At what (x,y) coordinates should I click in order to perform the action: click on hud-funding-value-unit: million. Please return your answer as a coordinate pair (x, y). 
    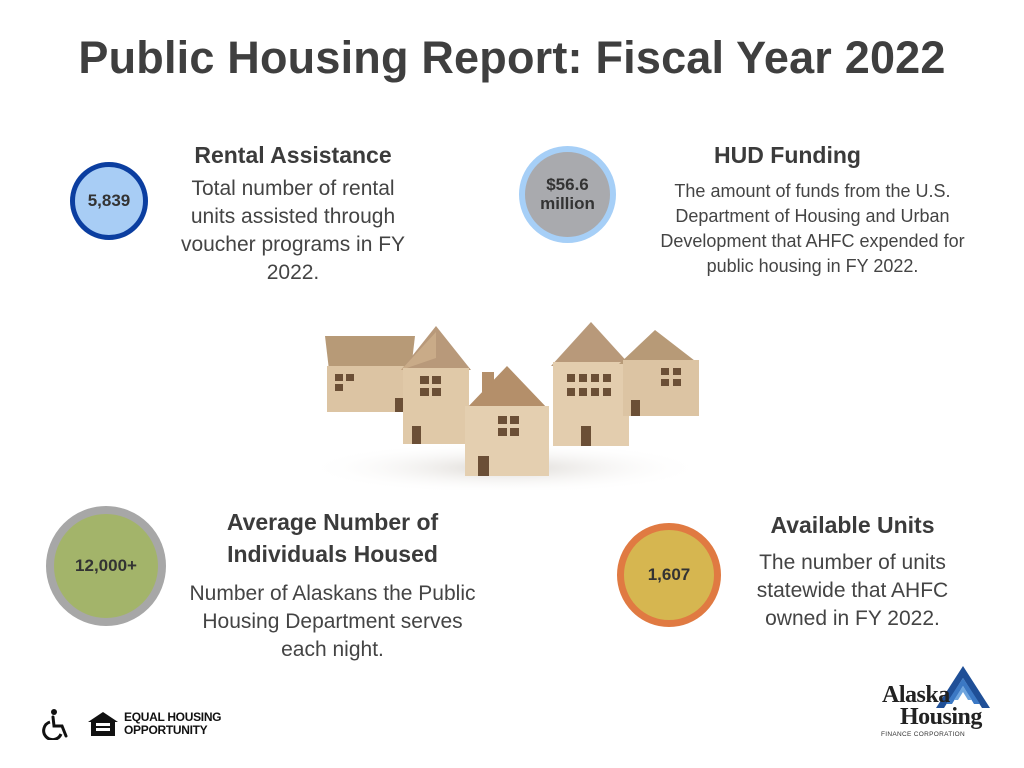
    Looking at the image, I should click on (567, 203).